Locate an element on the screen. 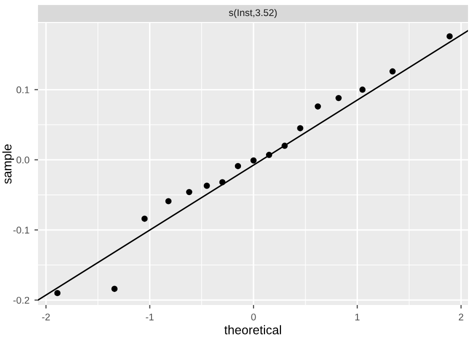 The width and height of the screenshot is (474, 338). x-tick-label: 1 is located at coordinates (357, 317).